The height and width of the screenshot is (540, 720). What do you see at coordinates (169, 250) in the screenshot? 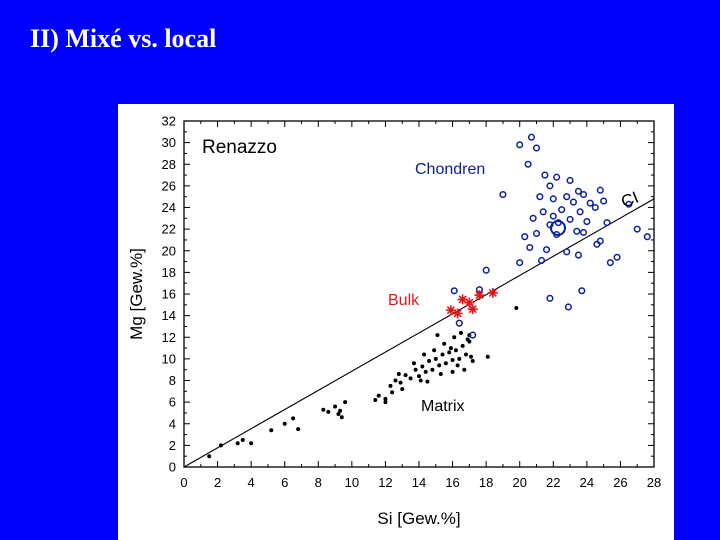
I see `y-tick-label: 20` at bounding box center [169, 250].